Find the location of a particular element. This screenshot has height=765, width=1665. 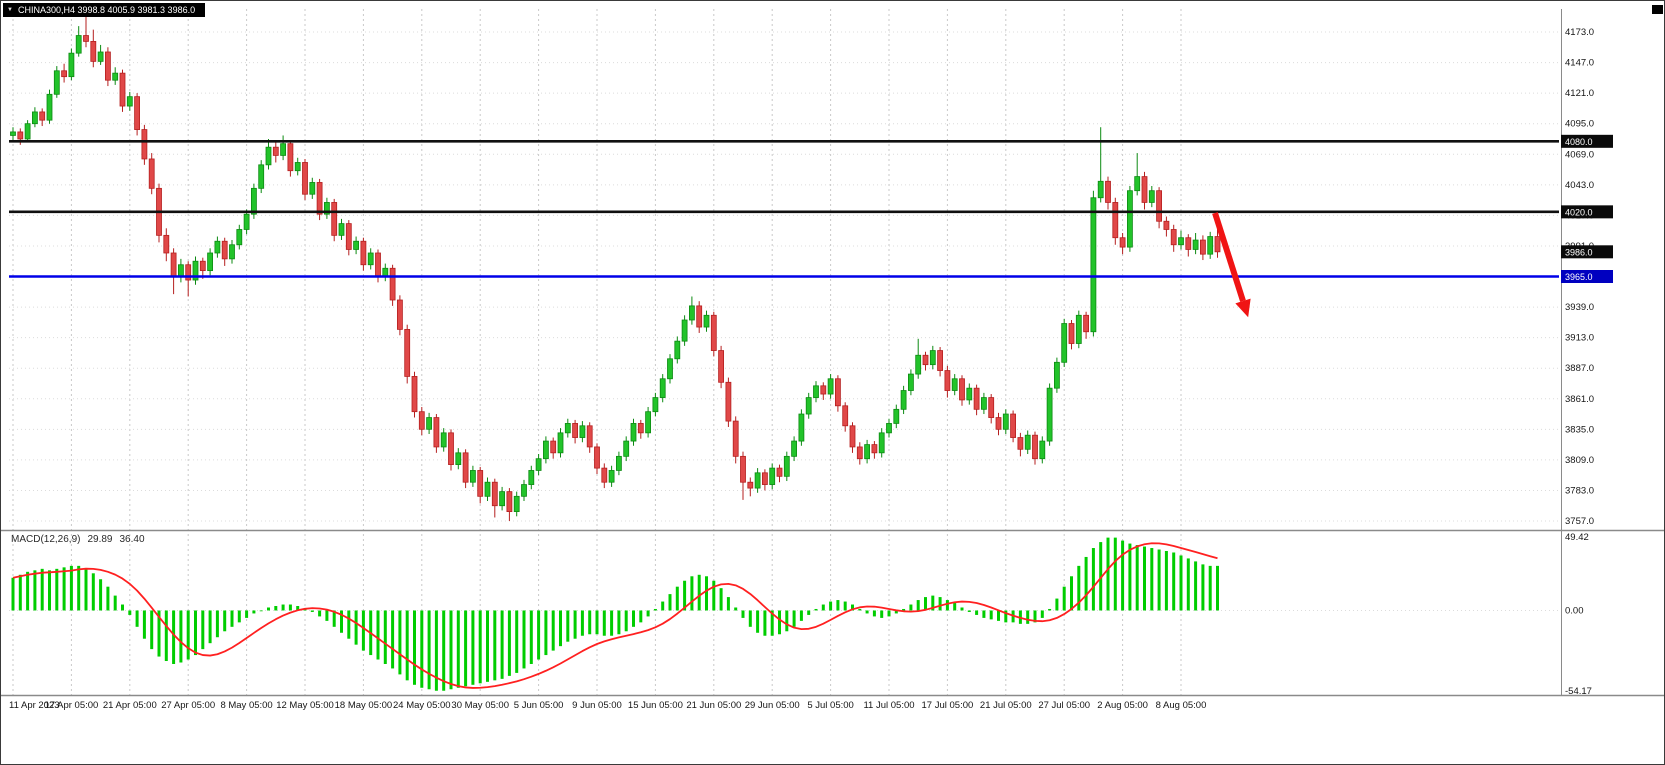

trend-arrow-head-icon is located at coordinates (1243, 308).